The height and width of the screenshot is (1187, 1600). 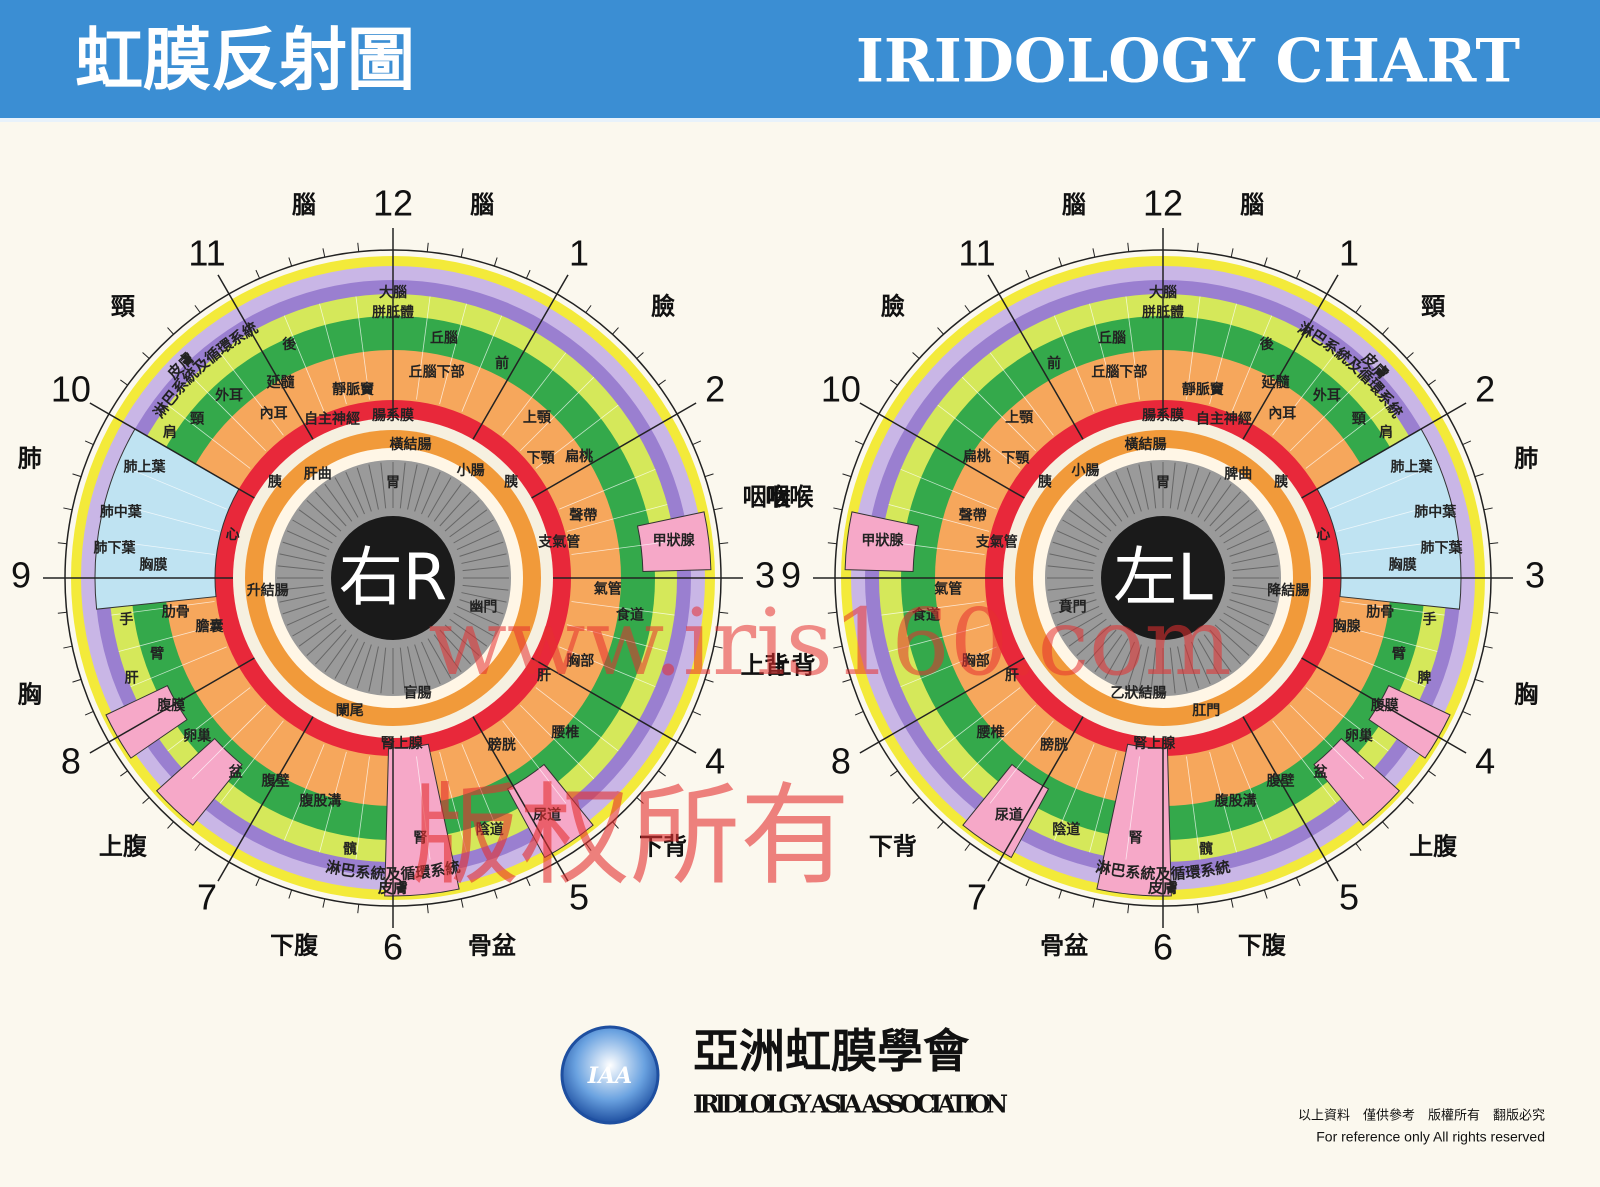 What do you see at coordinates (608, 588) in the screenshot?
I see `zone-label: 氣管` at bounding box center [608, 588].